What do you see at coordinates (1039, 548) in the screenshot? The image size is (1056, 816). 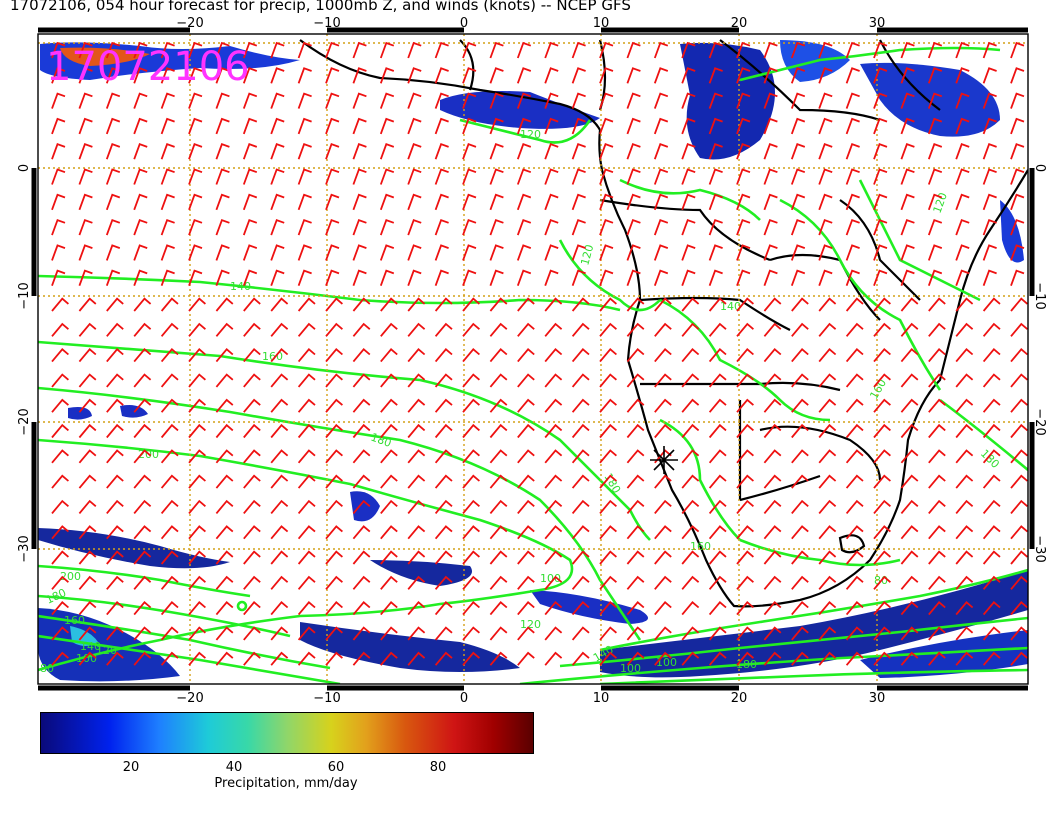 I see `lat-tick-right: −30` at bounding box center [1039, 548].